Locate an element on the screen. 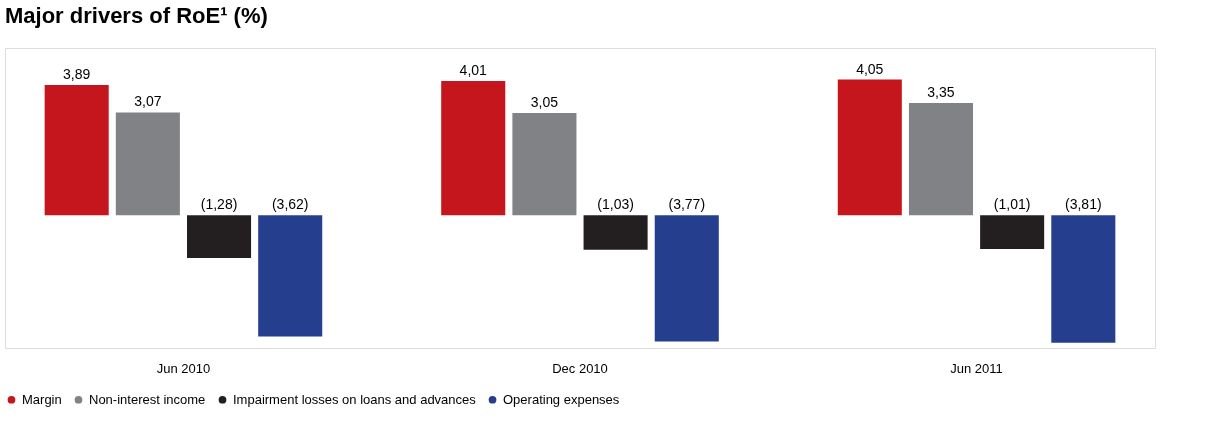 The image size is (1216, 444). data-label: (3,81) is located at coordinates (1083, 204).